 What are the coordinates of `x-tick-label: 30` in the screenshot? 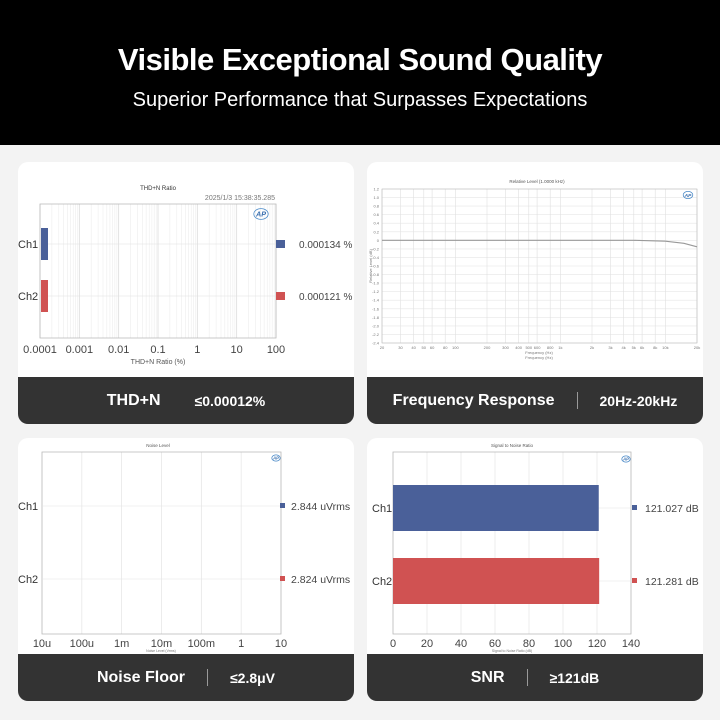 It's located at (400, 347).